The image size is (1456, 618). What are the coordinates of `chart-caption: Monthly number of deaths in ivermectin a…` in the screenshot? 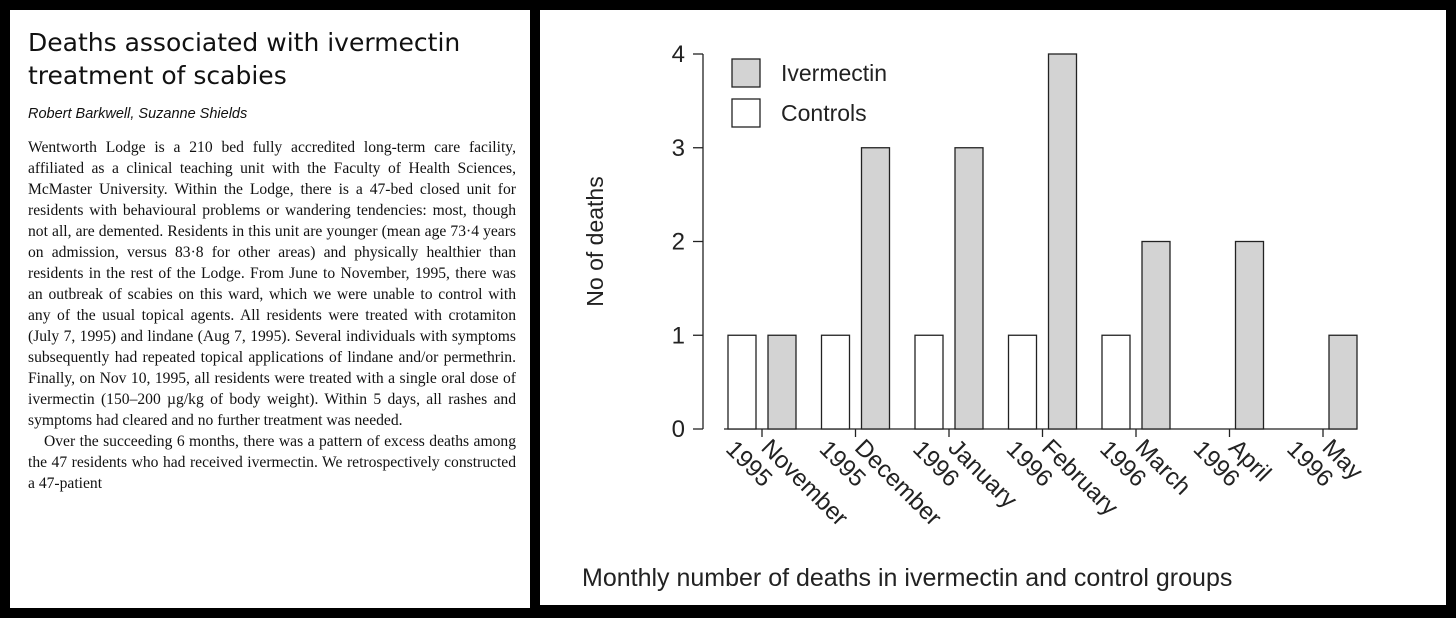 It's located at (907, 578).